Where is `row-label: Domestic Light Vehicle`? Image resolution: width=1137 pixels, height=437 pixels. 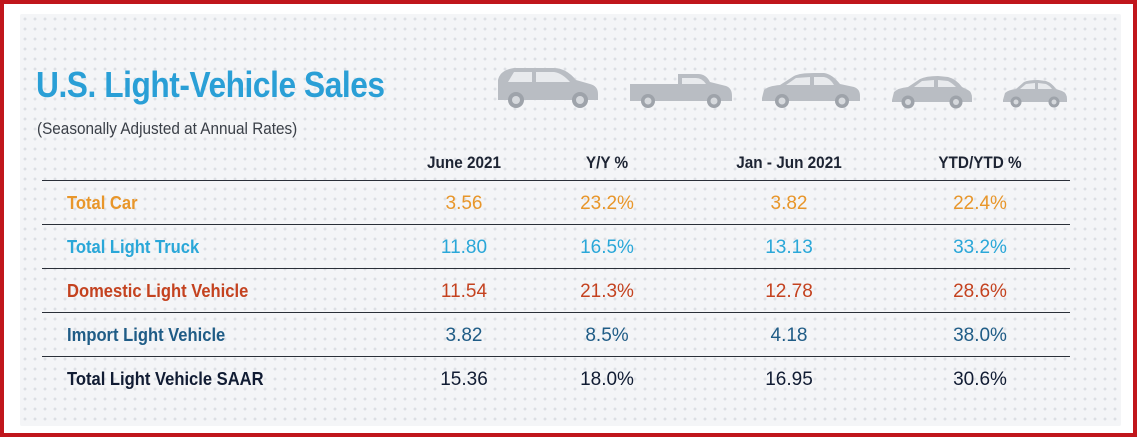
row-label: Domestic Light Vehicle is located at coordinates (158, 291).